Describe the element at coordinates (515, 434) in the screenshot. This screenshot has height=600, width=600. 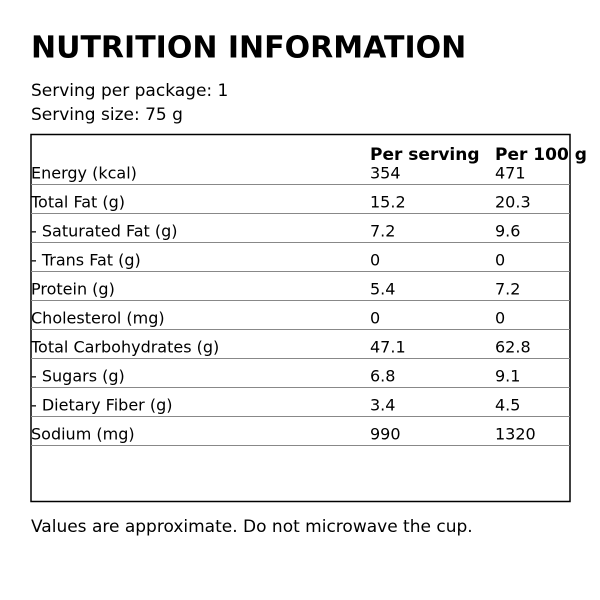
I see `nutrient-value: 1320` at that location.